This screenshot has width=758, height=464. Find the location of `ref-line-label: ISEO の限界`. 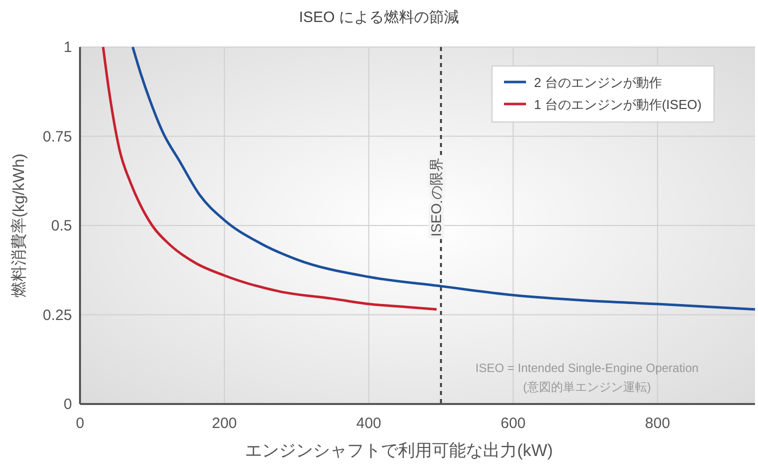

ref-line-label: ISEO の限界 is located at coordinates (436, 197).